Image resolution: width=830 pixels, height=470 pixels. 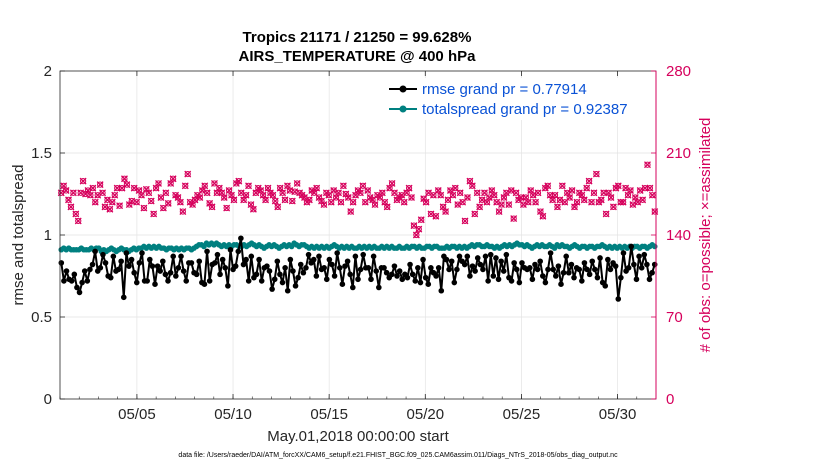 I want to click on x-tick-label: 05/05, so click(x=137, y=414).